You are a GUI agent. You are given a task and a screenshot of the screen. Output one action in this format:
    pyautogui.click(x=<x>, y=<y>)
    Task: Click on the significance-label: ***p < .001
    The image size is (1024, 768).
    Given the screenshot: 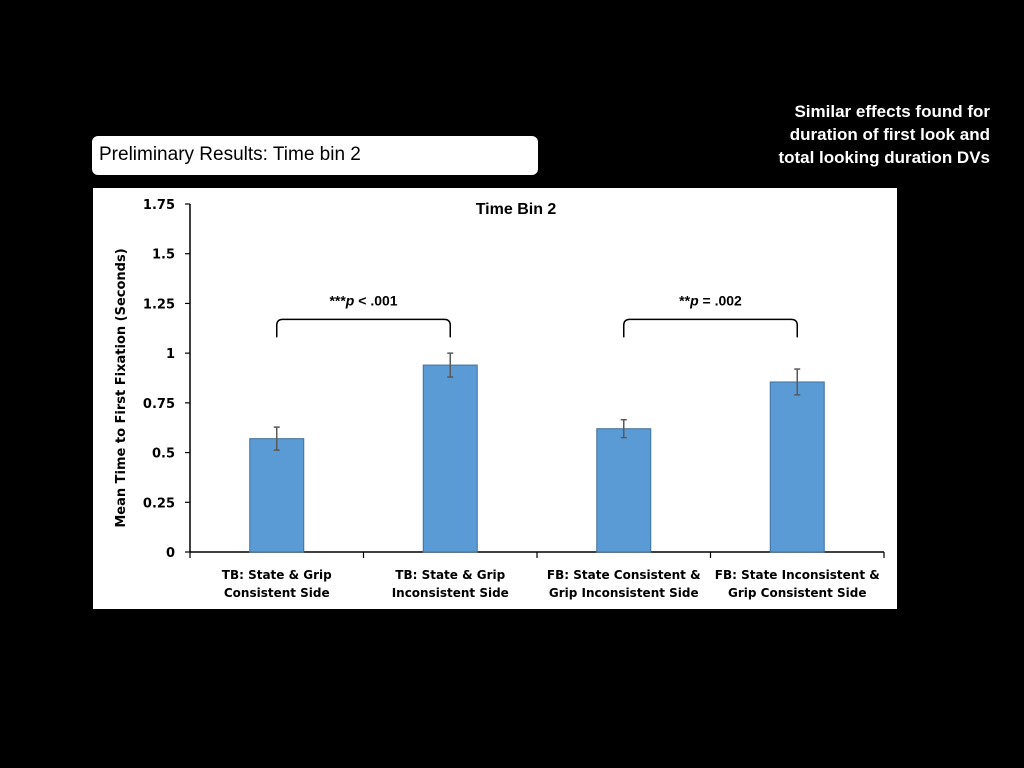 What is the action you would take?
    pyautogui.click(x=363, y=300)
    